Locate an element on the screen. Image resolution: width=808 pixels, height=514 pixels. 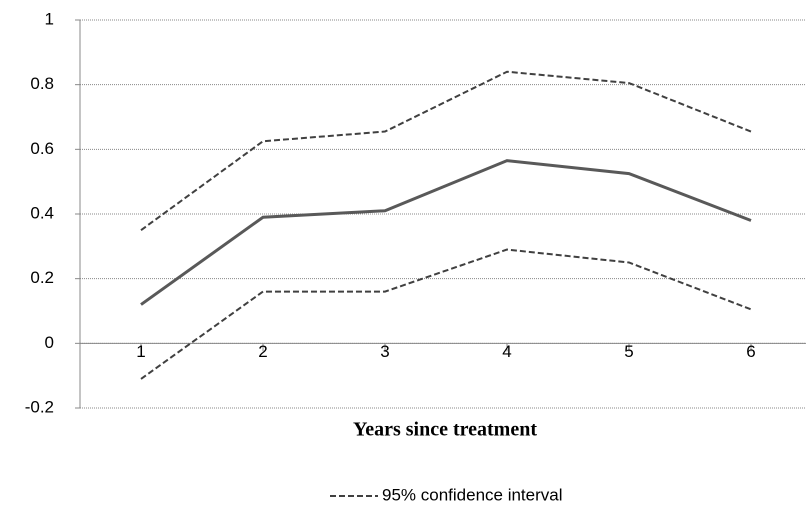
x-tick-label: 4 is located at coordinates (506, 351).